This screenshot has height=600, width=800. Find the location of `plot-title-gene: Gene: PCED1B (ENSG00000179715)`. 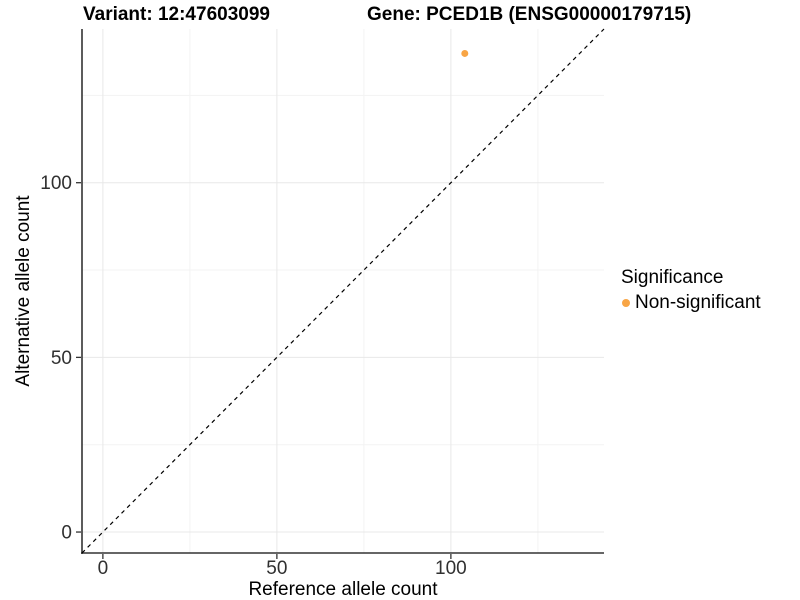

plot-title-gene: Gene: PCED1B (ENSG00000179715) is located at coordinates (529, 14).